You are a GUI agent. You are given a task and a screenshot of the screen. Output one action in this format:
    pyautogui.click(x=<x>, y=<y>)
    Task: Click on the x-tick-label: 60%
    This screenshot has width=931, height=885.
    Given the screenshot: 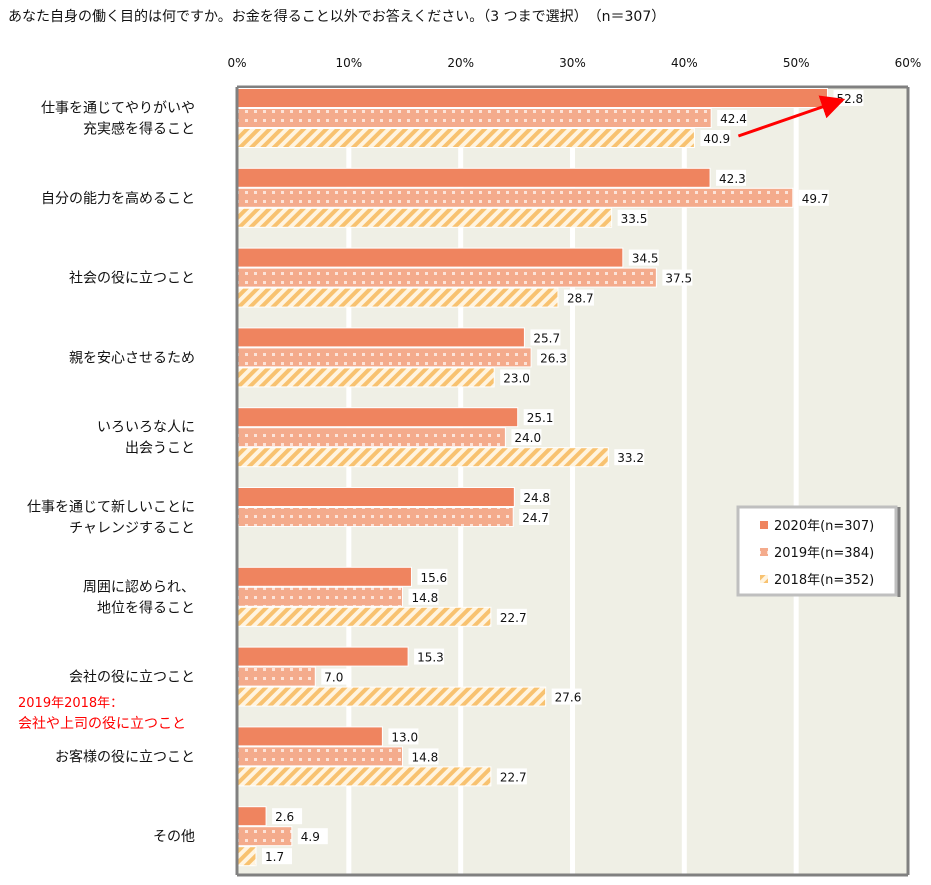 What is the action you would take?
    pyautogui.click(x=908, y=63)
    